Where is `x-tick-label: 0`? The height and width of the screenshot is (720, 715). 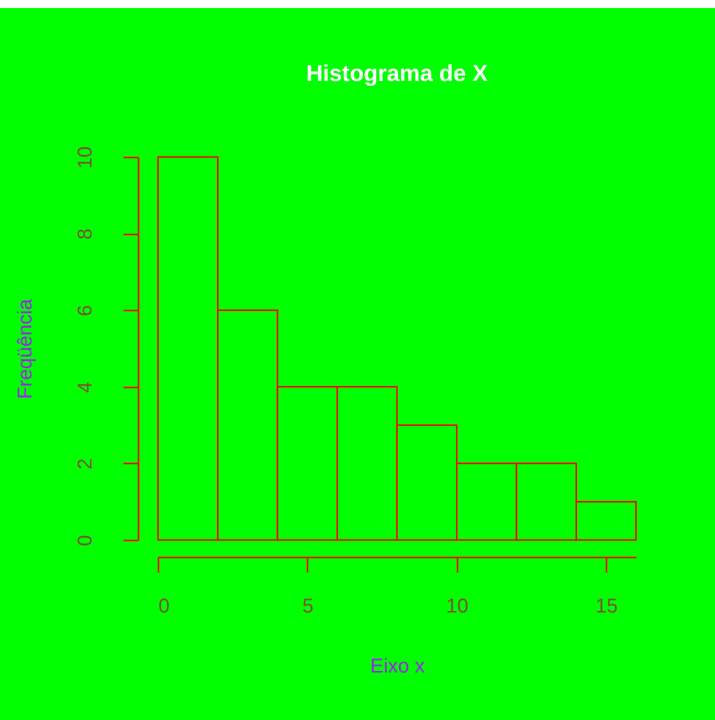
x-tick-label: 0 is located at coordinates (164, 607).